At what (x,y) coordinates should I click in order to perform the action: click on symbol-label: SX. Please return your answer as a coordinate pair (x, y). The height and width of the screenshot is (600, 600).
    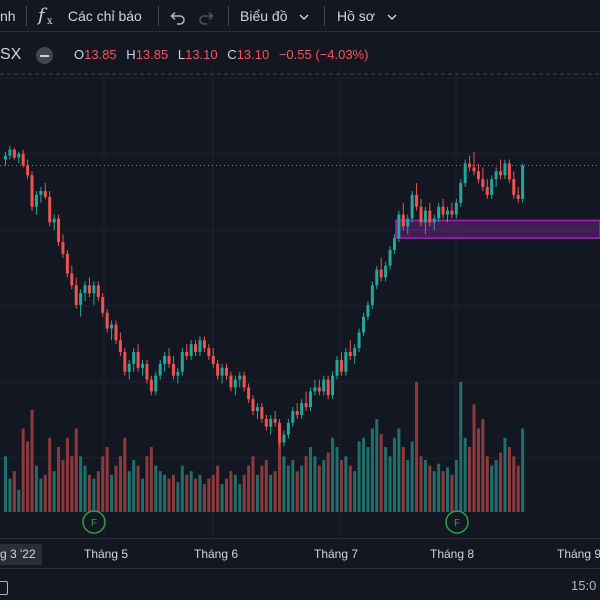
    Looking at the image, I should click on (11, 54).